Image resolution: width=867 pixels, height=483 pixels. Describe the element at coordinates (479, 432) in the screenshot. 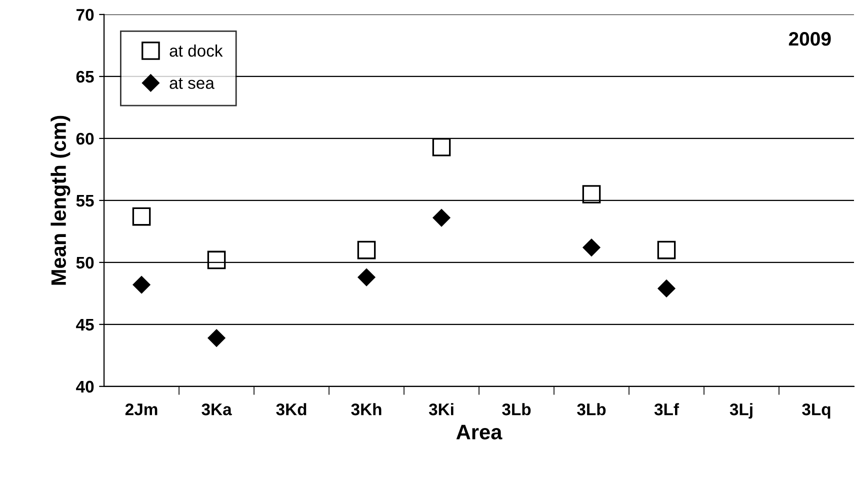

I see `x-axis-title: Area` at that location.